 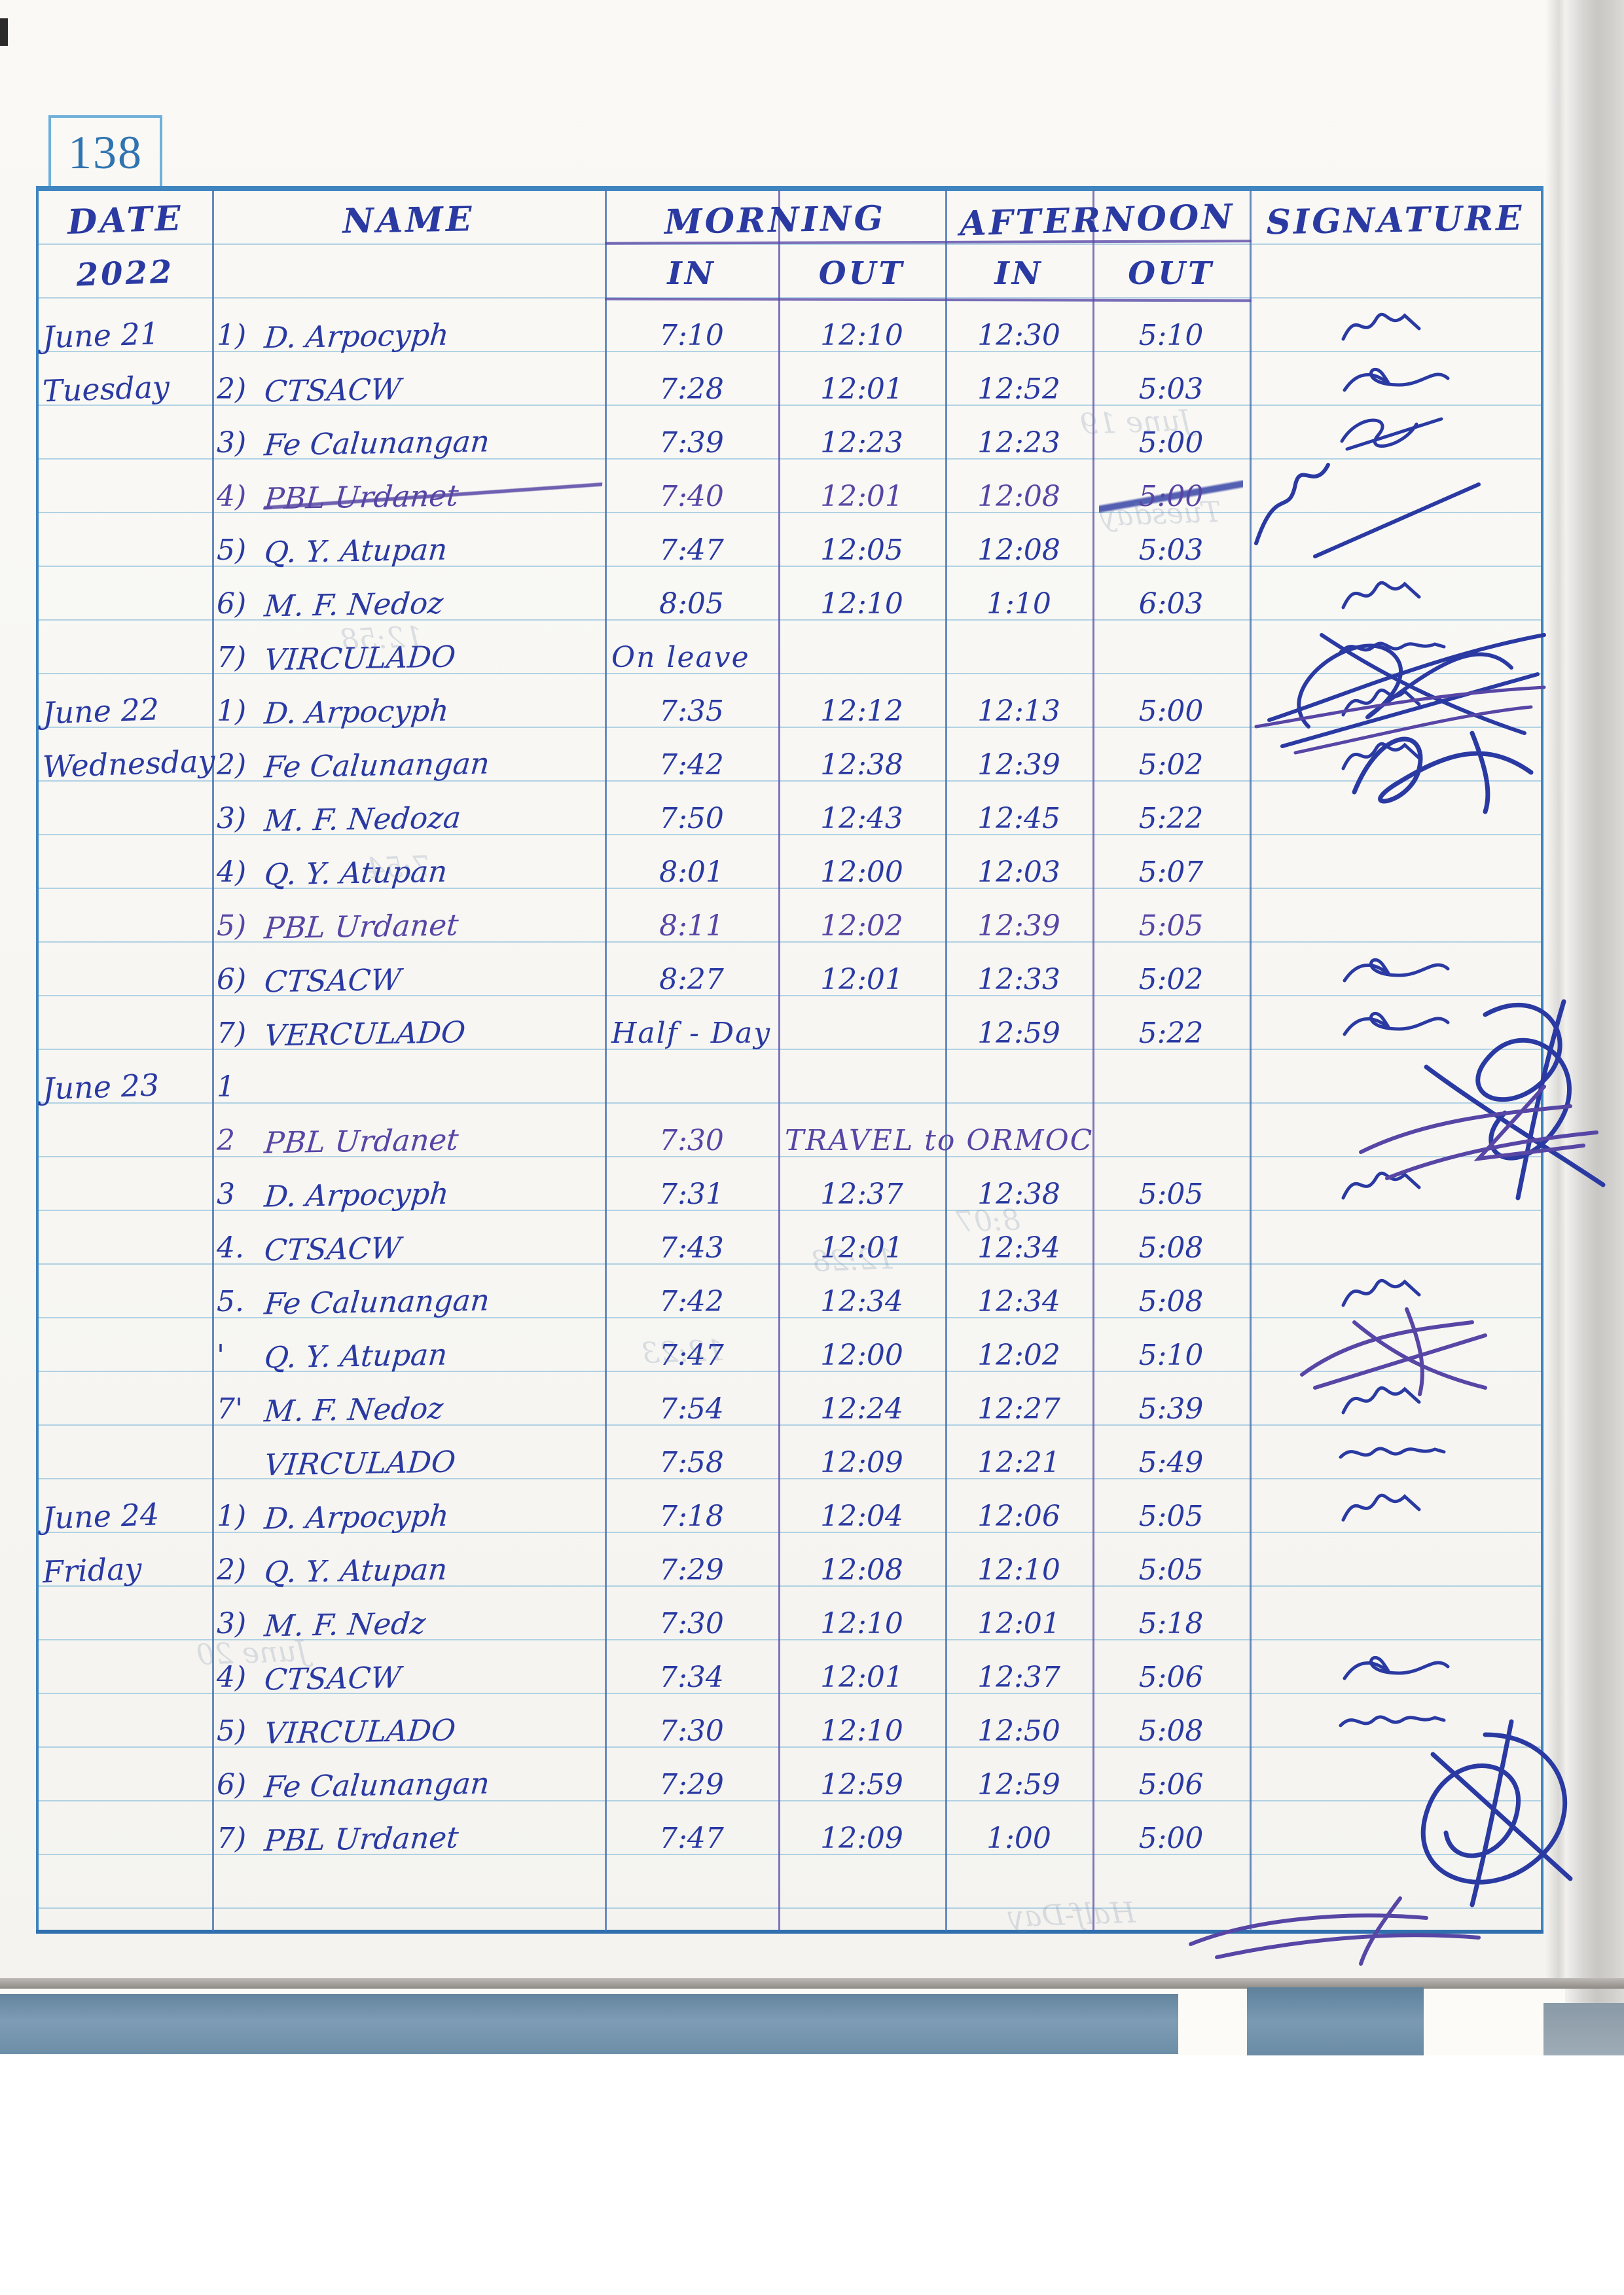 I want to click on afternoon-out-time: 5:39, so click(x=1171, y=1409).